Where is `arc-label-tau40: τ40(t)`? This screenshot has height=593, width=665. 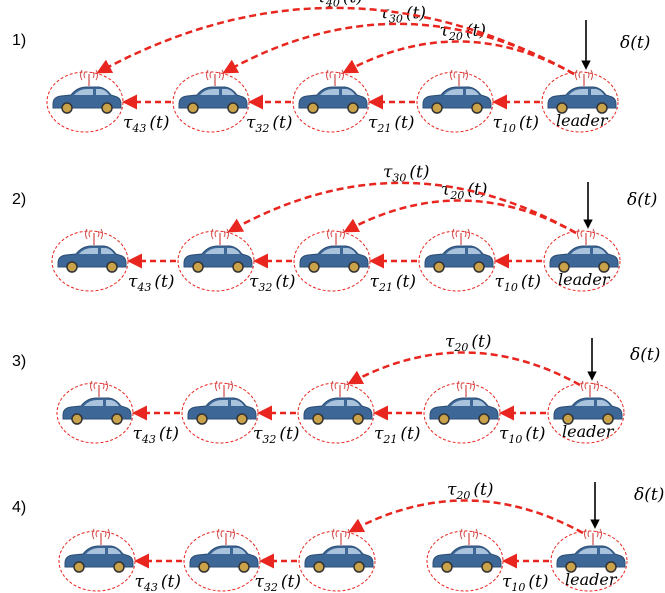
arc-label-tau40: τ40(t) is located at coordinates (340, 4).